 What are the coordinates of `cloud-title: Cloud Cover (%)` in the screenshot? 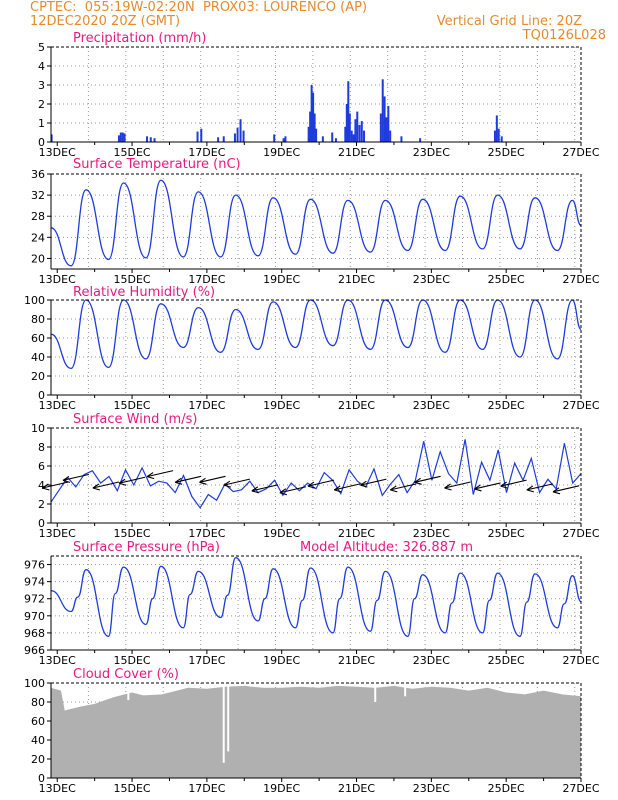 It's located at (126, 674).